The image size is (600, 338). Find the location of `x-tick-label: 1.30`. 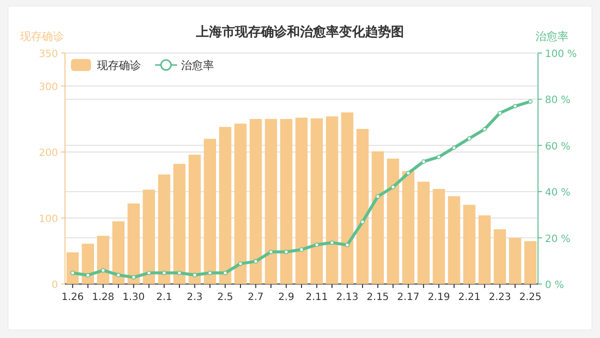

x-tick-label: 1.30 is located at coordinates (133, 297).